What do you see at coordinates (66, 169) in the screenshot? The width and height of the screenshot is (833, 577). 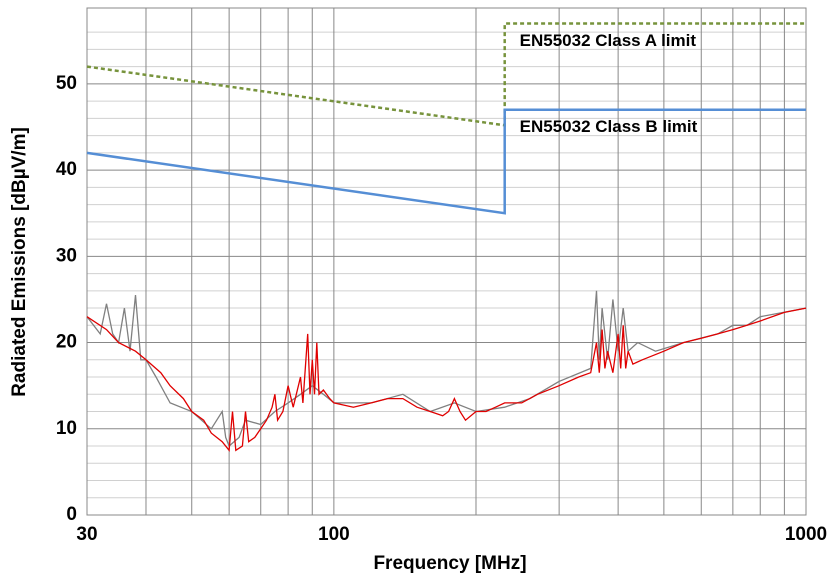 I see `y-tick-label: 40` at bounding box center [66, 169].